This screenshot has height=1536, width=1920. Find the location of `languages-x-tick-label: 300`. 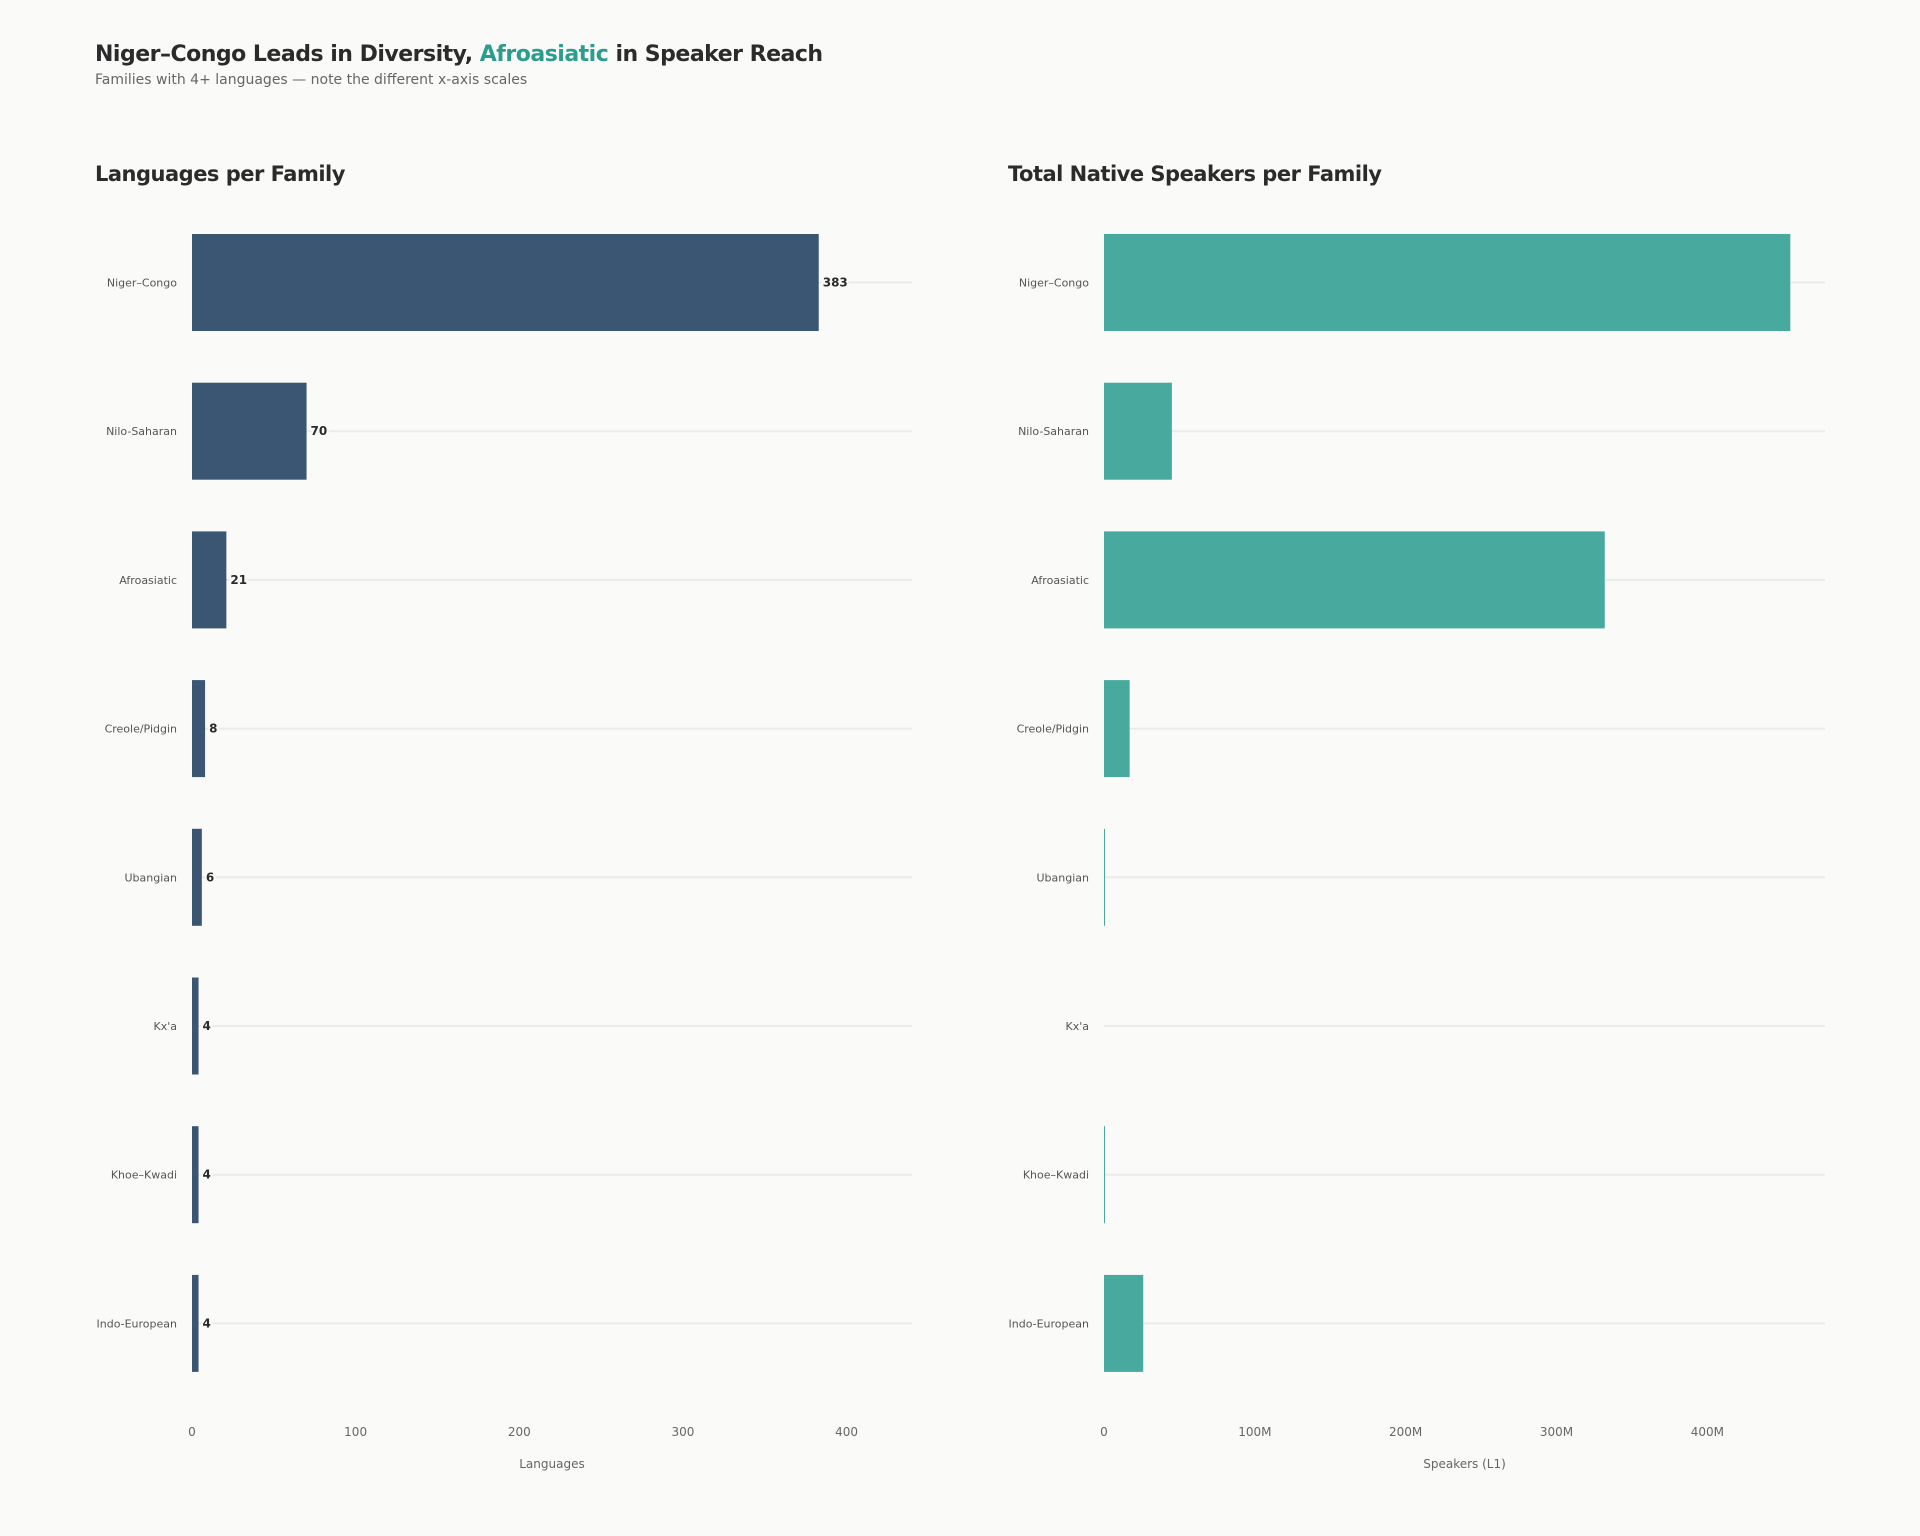

languages-x-tick-label: 300 is located at coordinates (682, 1432).